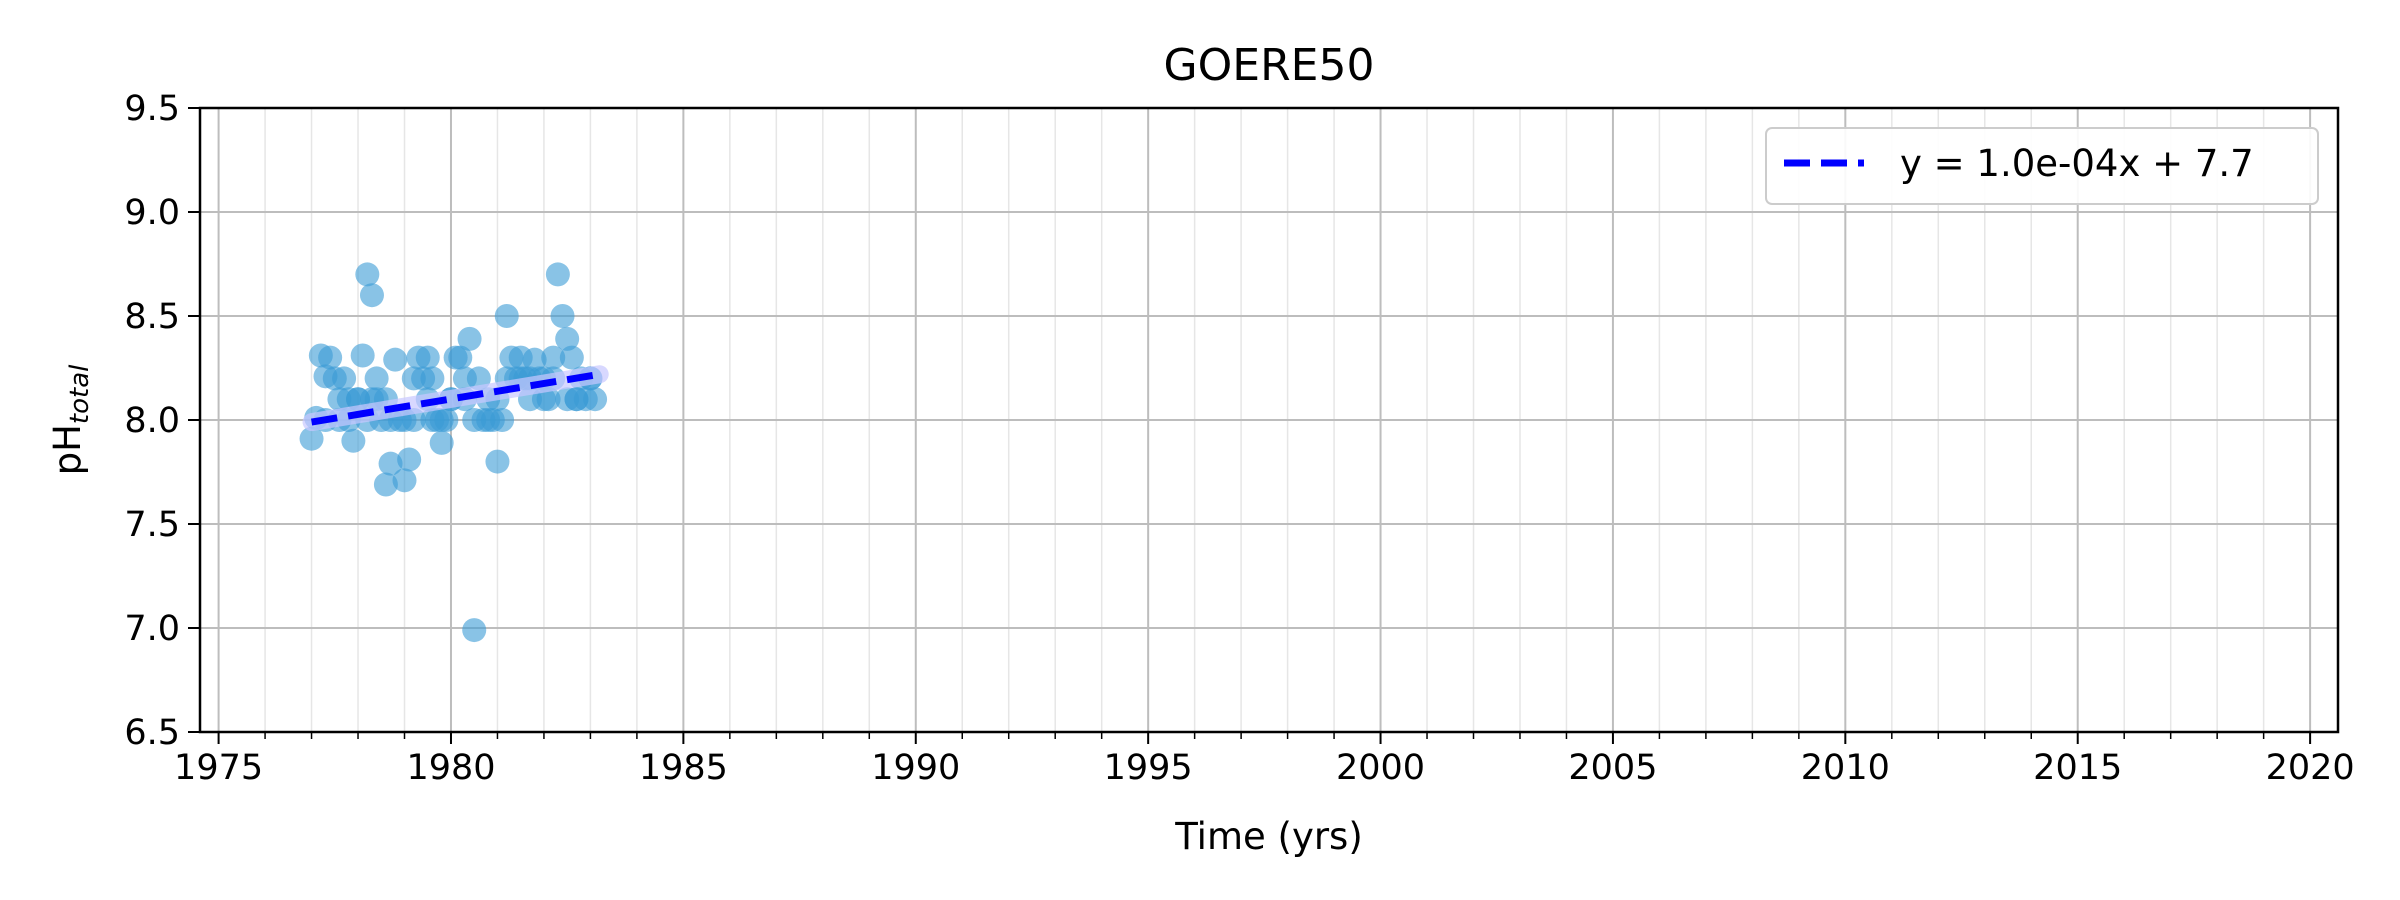 This screenshot has height=900, width=2400. I want to click on x-tick-label: 2020, so click(2310, 768).